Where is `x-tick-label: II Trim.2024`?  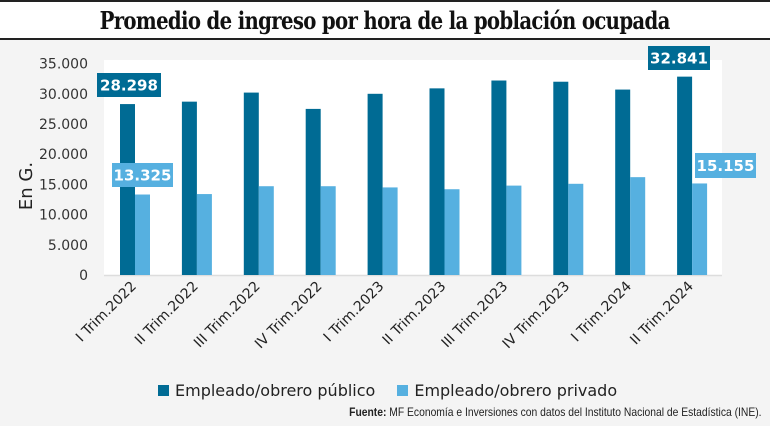 x-tick-label: II Trim.2024 is located at coordinates (662, 313).